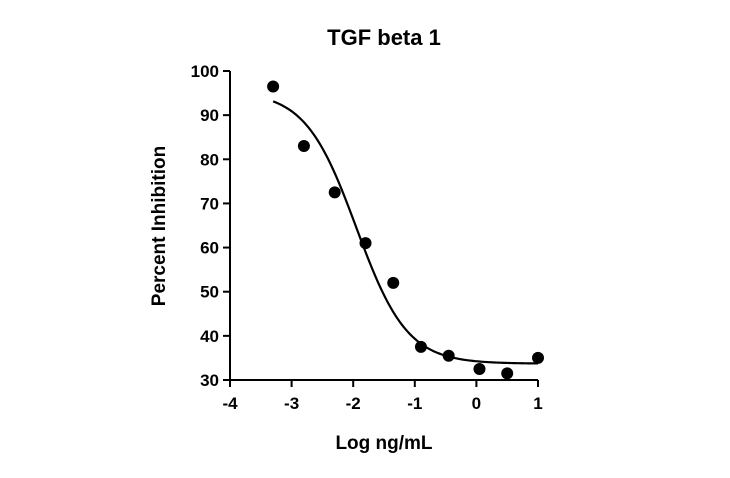 Image resolution: width=730 pixels, height=478 pixels. I want to click on x-tick-label: -3, so click(291, 403).